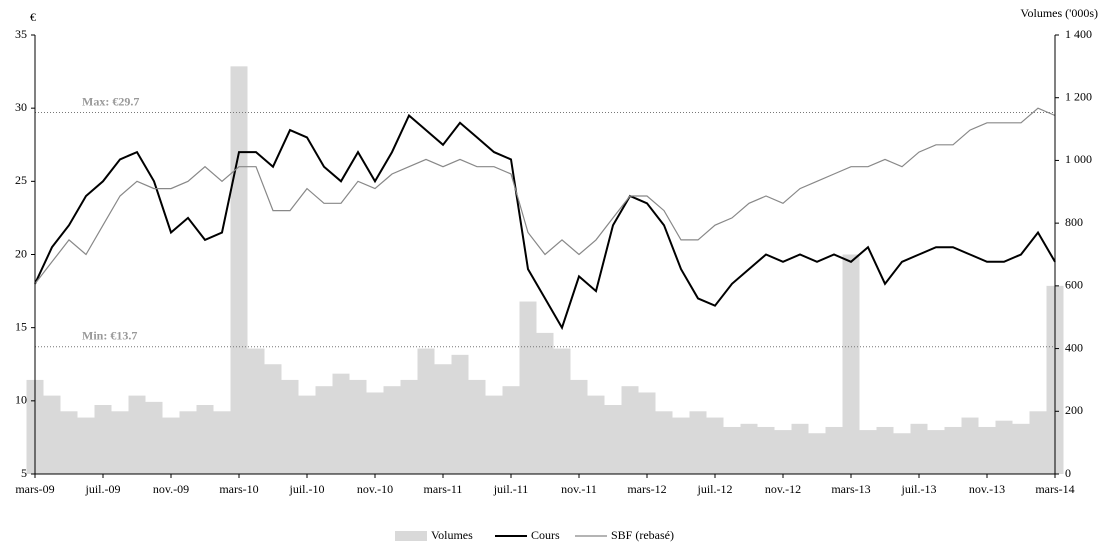 The height and width of the screenshot is (542, 1101). What do you see at coordinates (1074, 285) in the screenshot?
I see `y2-tick-label: 600` at bounding box center [1074, 285].